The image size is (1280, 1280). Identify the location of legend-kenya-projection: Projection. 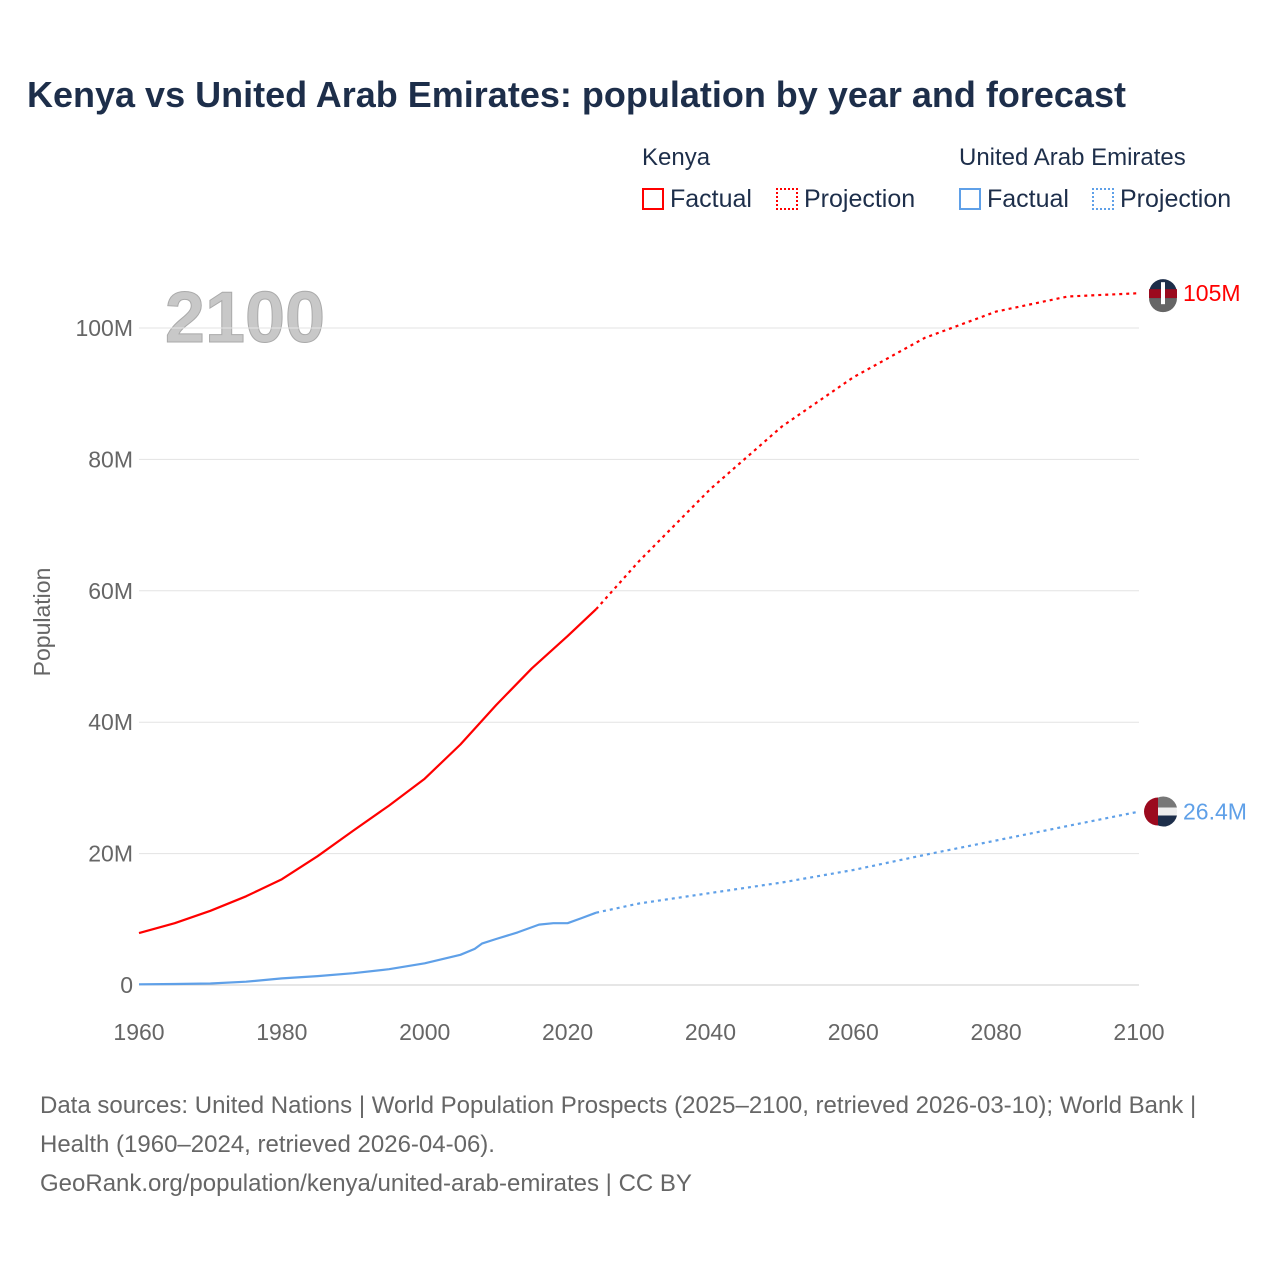
(845, 199).